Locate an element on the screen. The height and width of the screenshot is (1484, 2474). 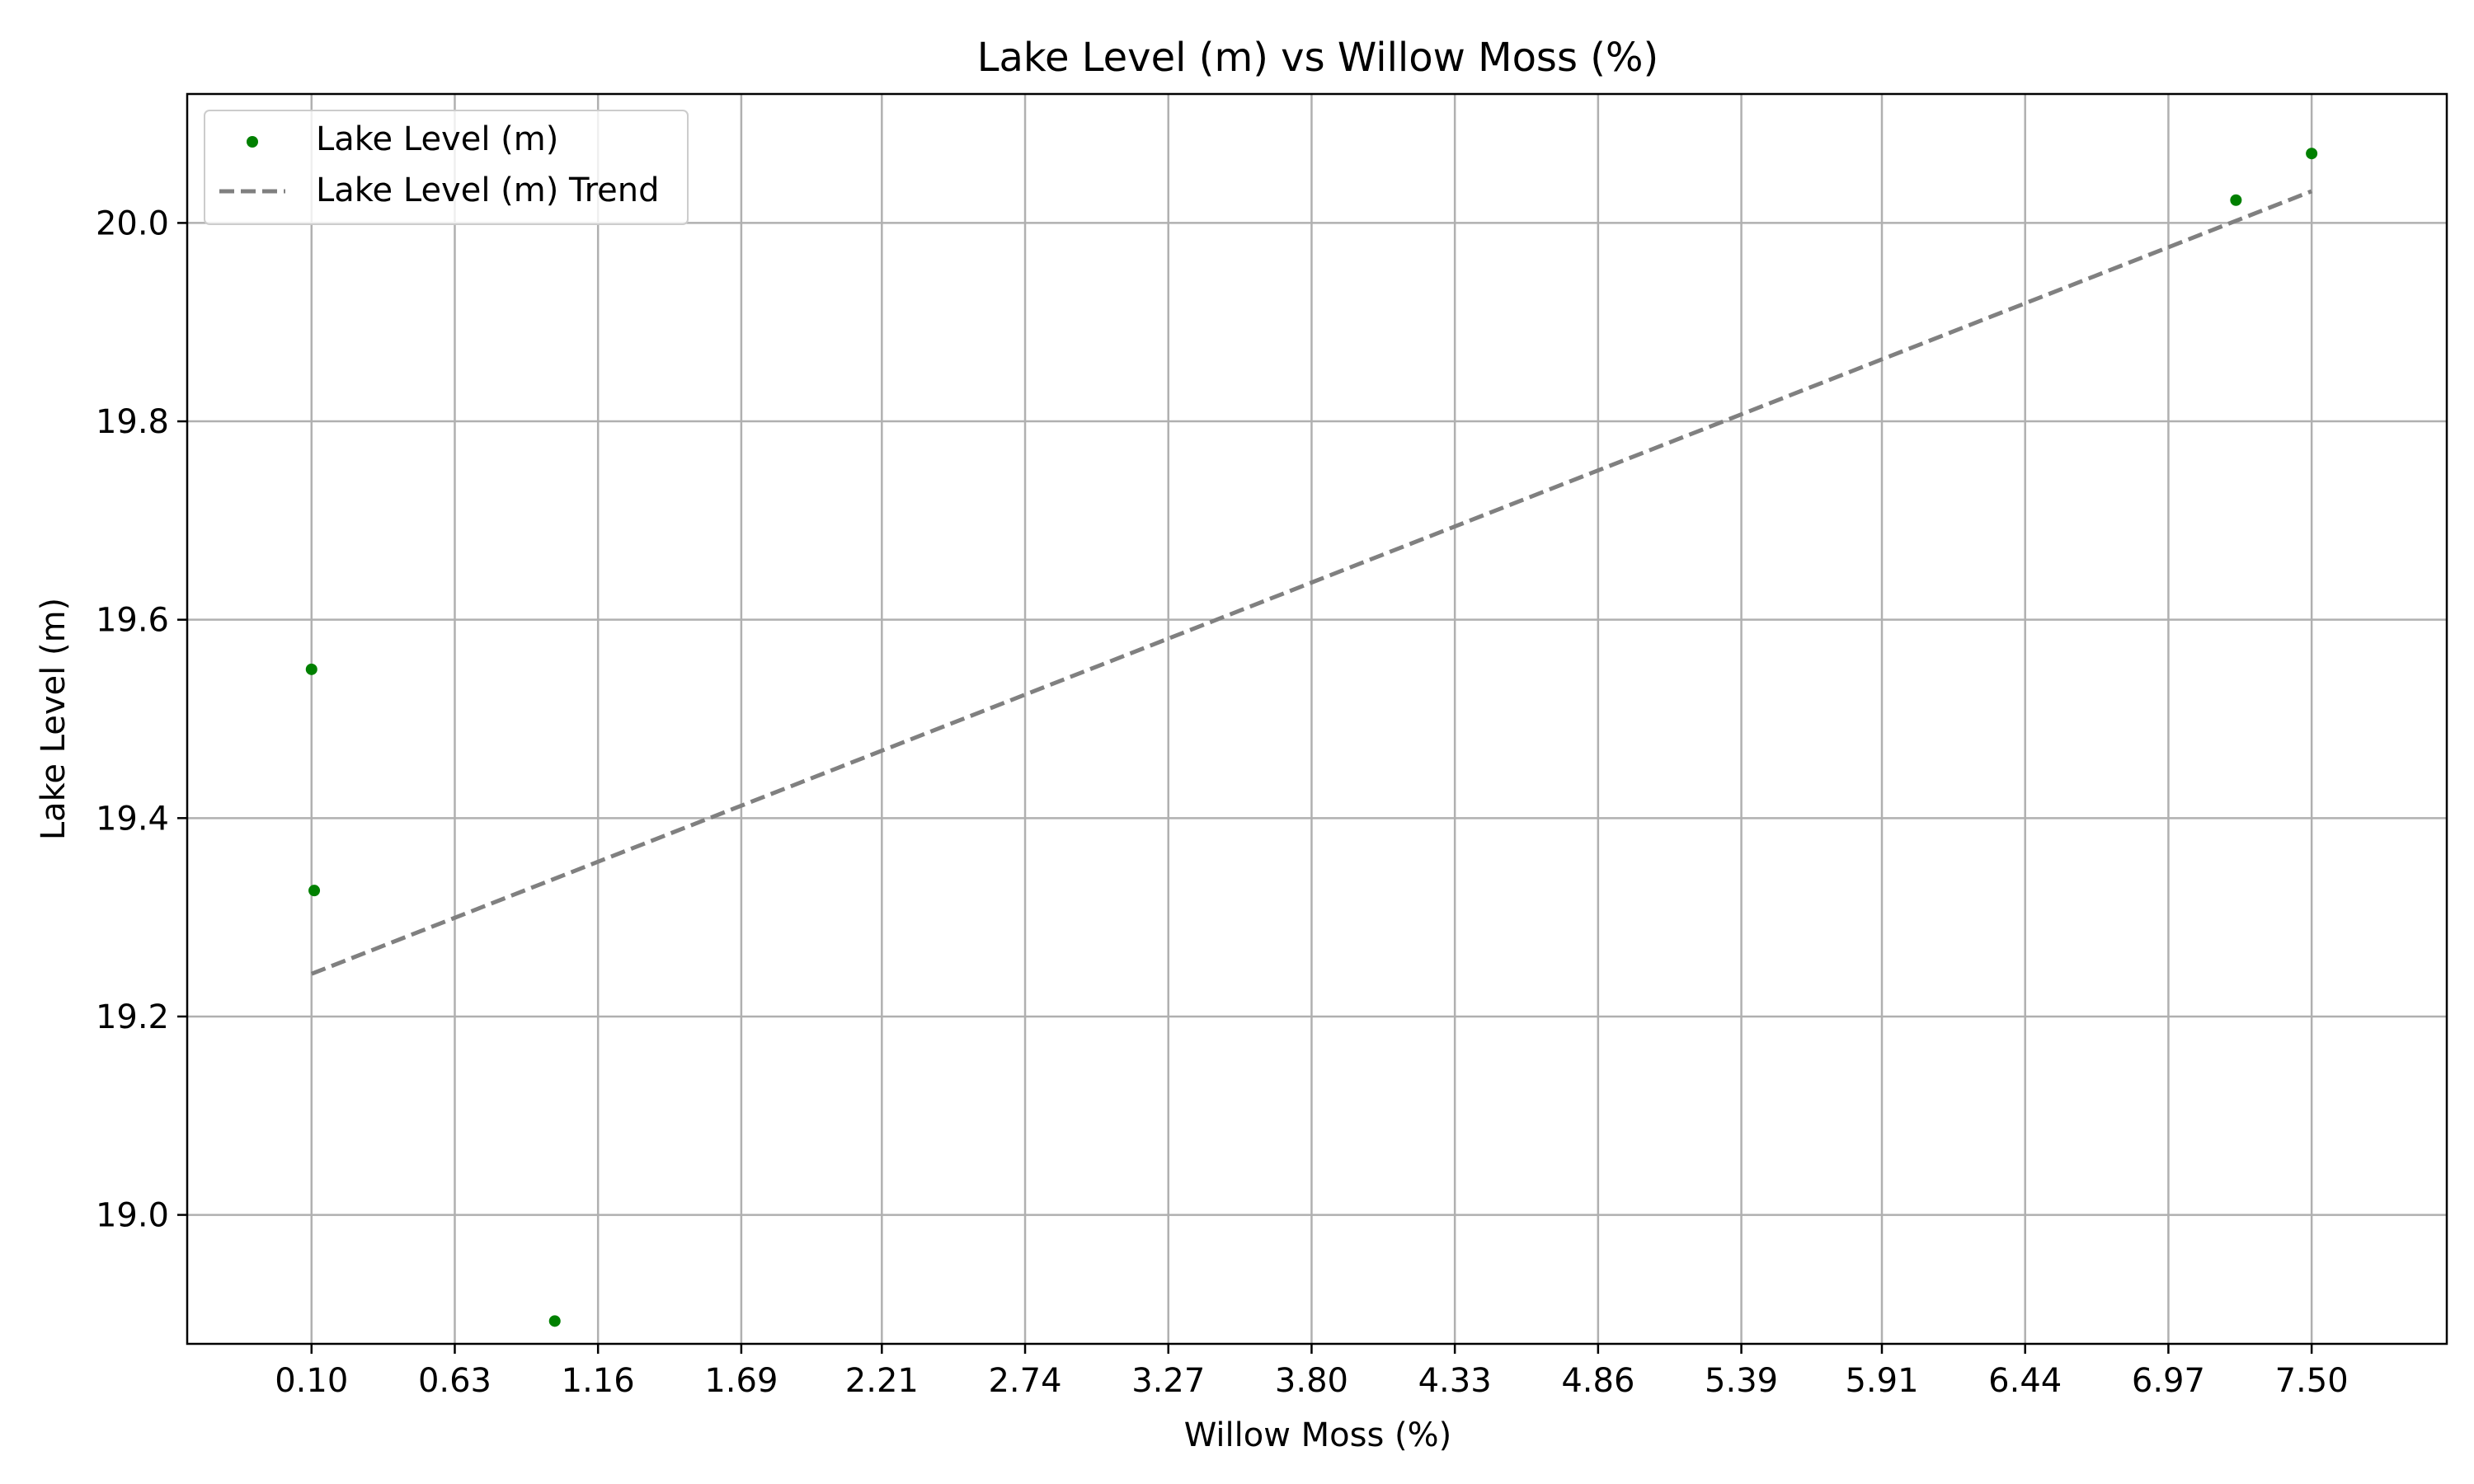
x-tick-label: 7.50 is located at coordinates (2312, 1381).